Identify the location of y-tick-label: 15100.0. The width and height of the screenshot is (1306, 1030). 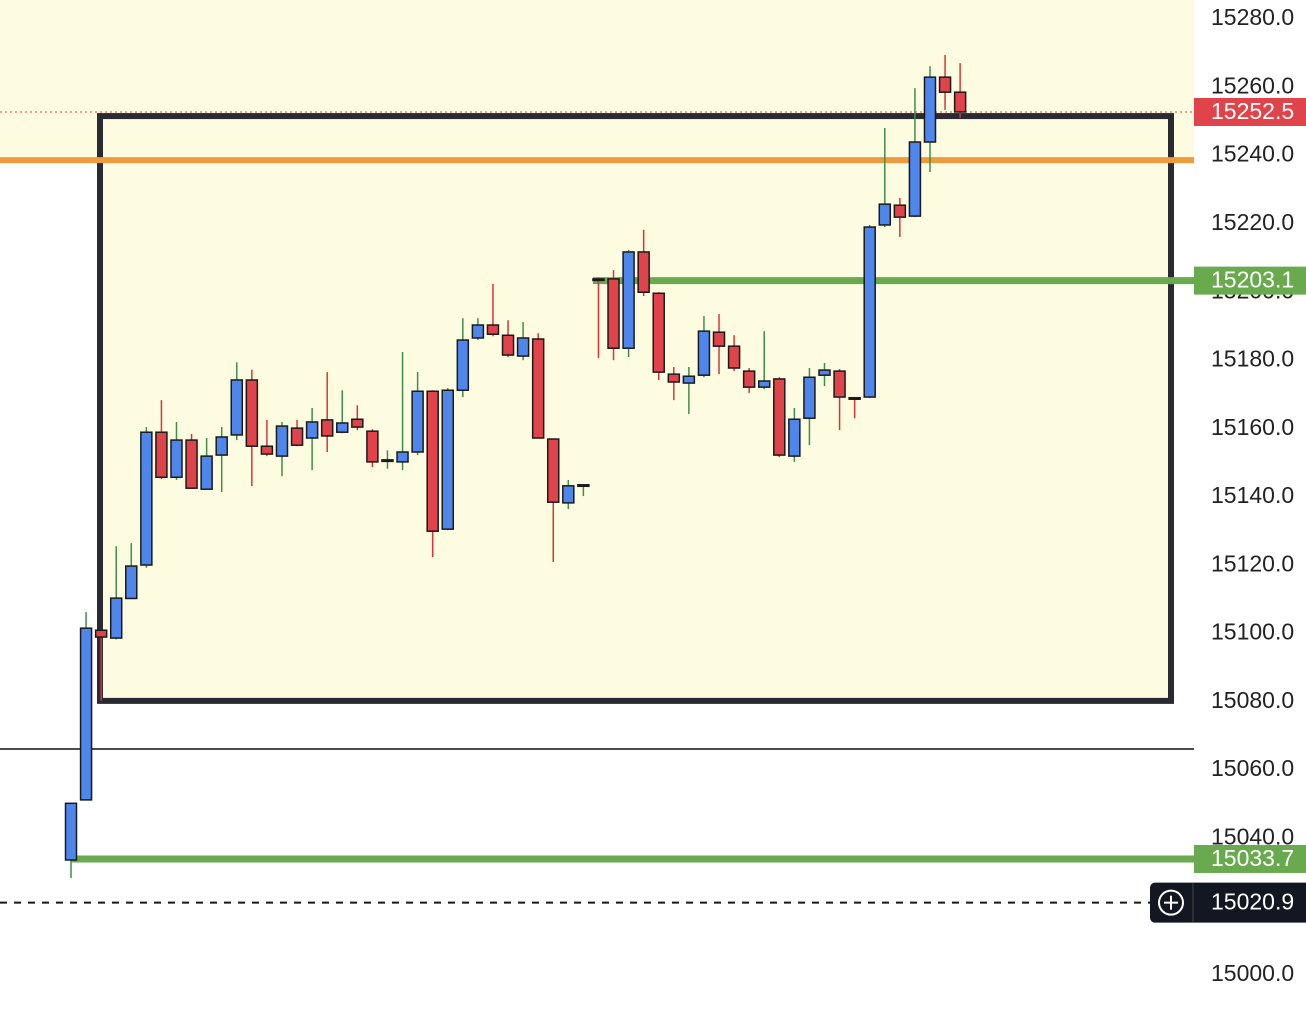
(1252, 632).